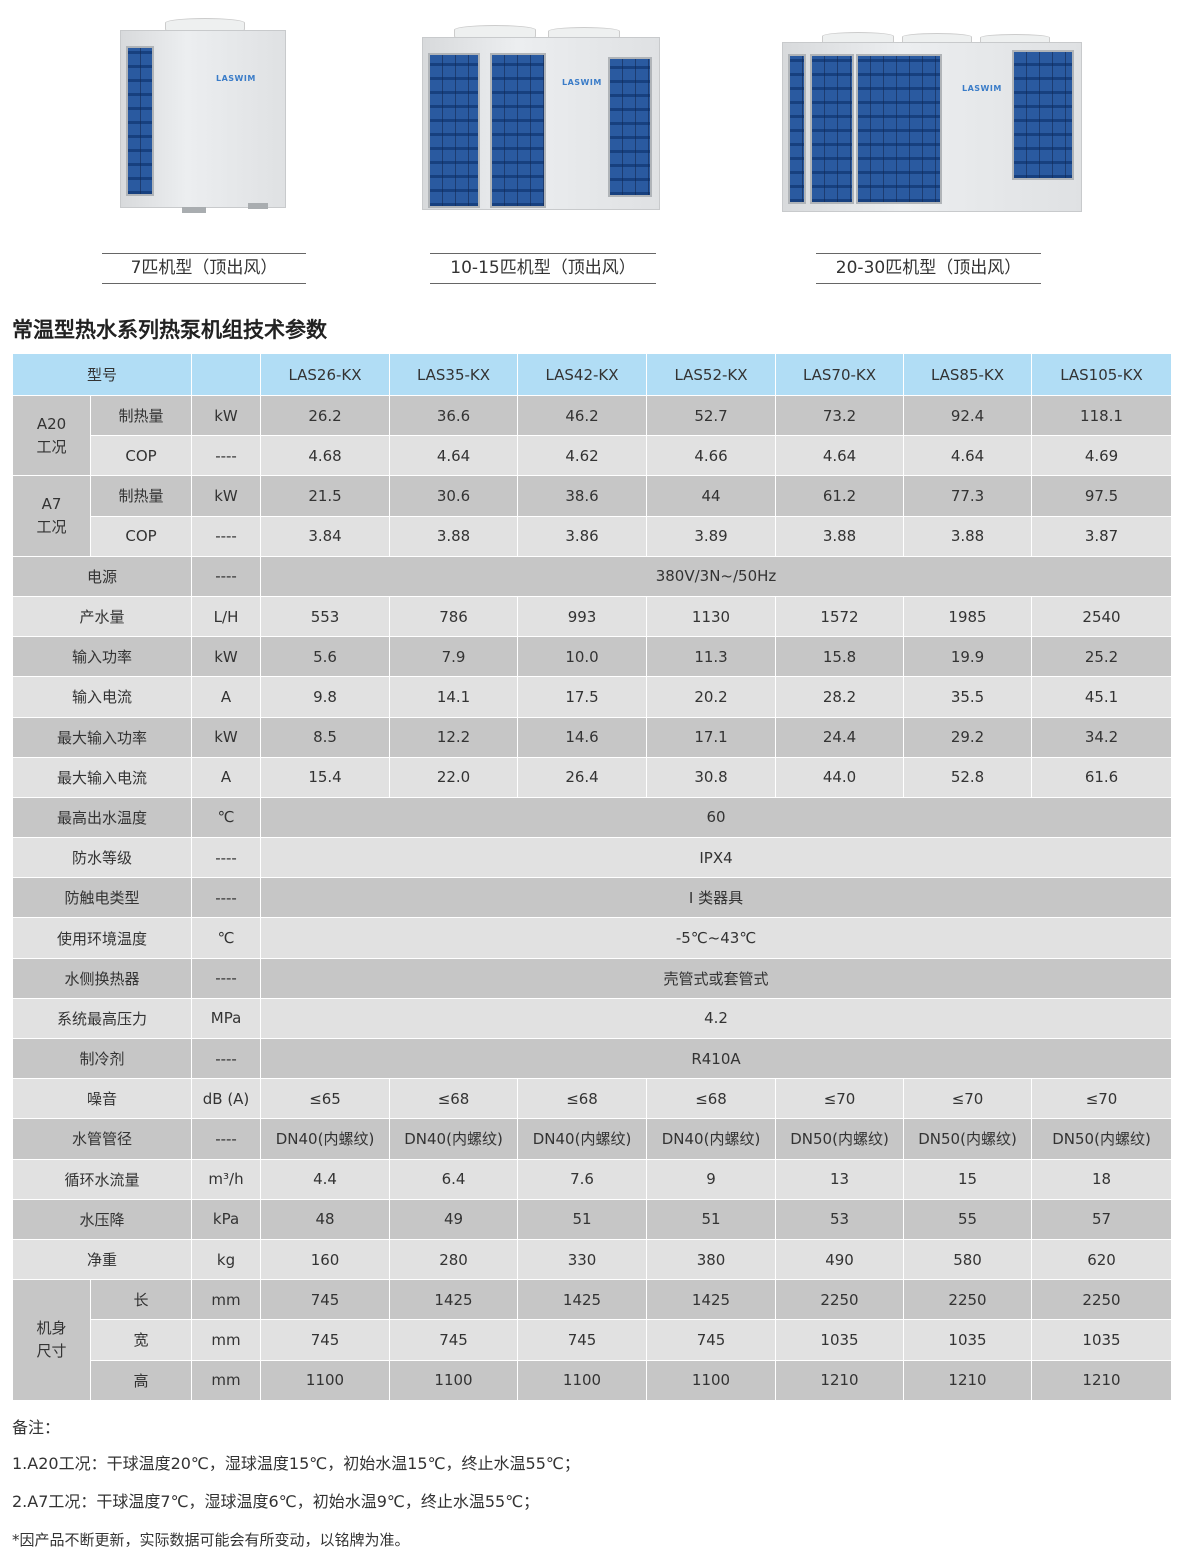 This screenshot has width=1185, height=1566. I want to click on group-label-line: 机身, so click(51, 1327).